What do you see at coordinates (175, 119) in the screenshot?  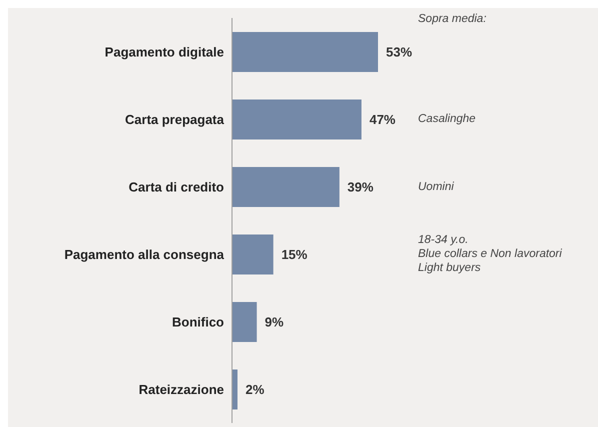 I see `y-tick-label: Carta prepagata` at bounding box center [175, 119].